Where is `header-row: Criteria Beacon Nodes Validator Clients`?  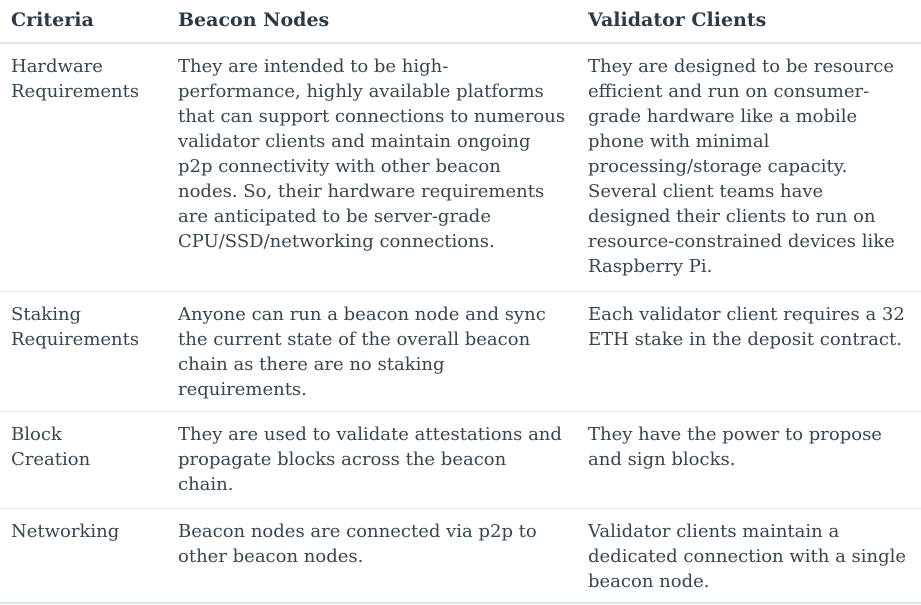 header-row: Criteria Beacon Nodes Validator Clients is located at coordinates (460, 22).